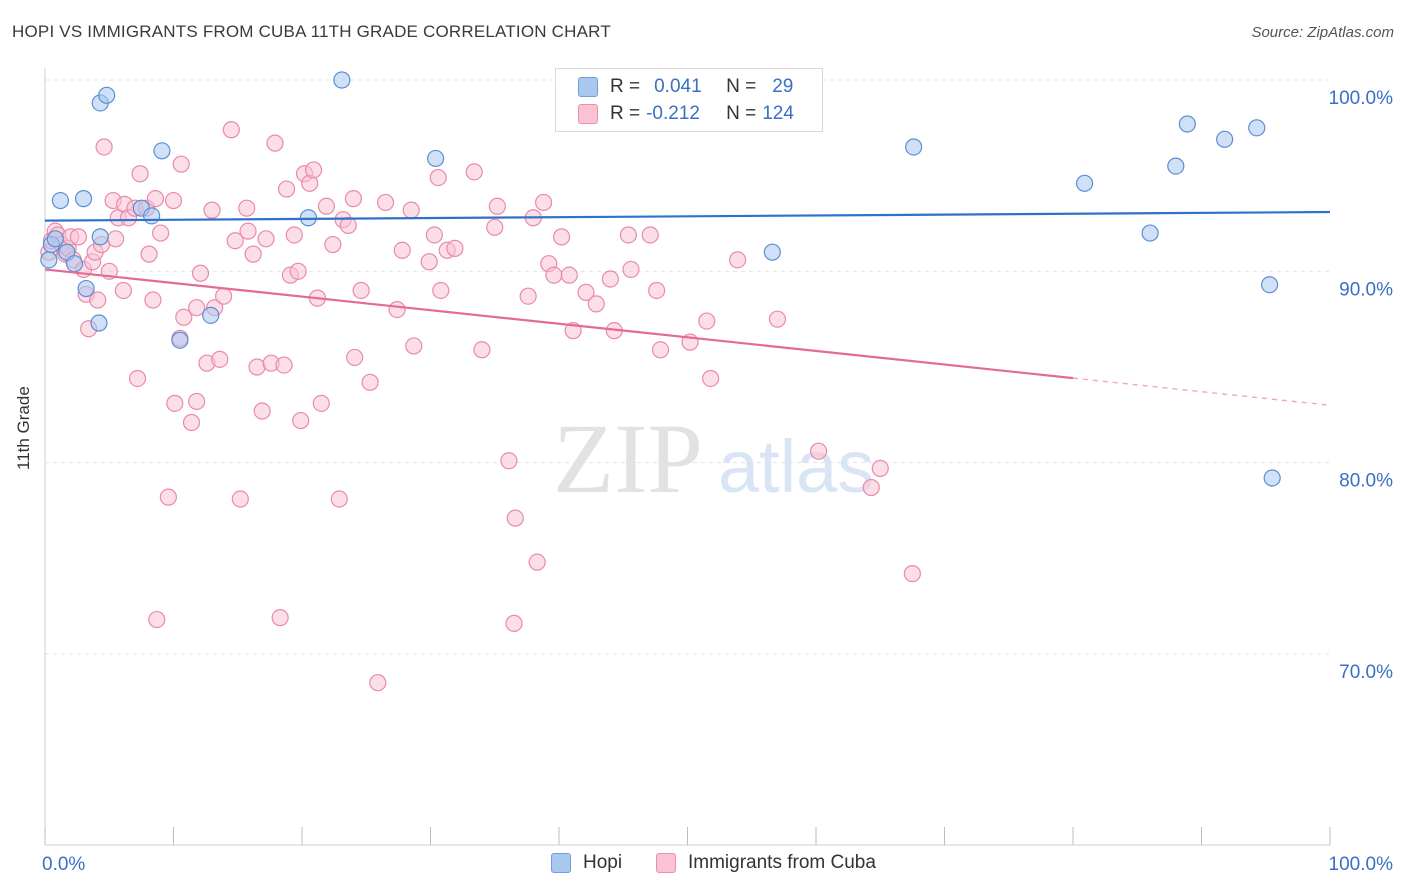 The image size is (1406, 892). What do you see at coordinates (796, 466) in the screenshot?
I see `watermark-atlas: atlas` at bounding box center [796, 466].